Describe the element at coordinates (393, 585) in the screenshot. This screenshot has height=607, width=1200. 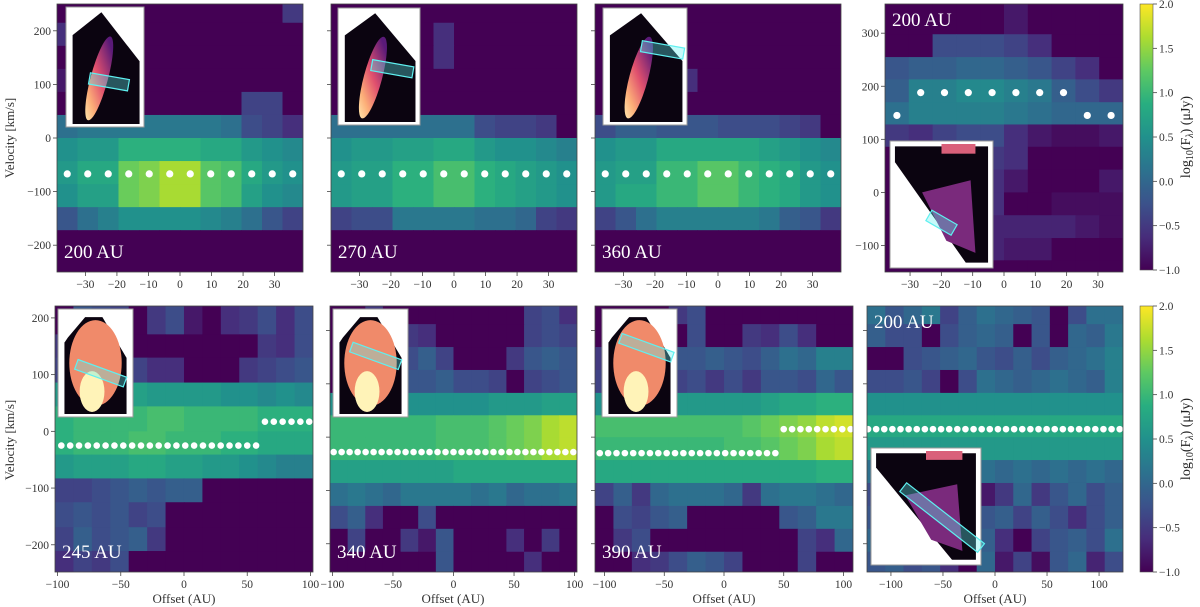
I see `x-tick-label: −50` at that location.